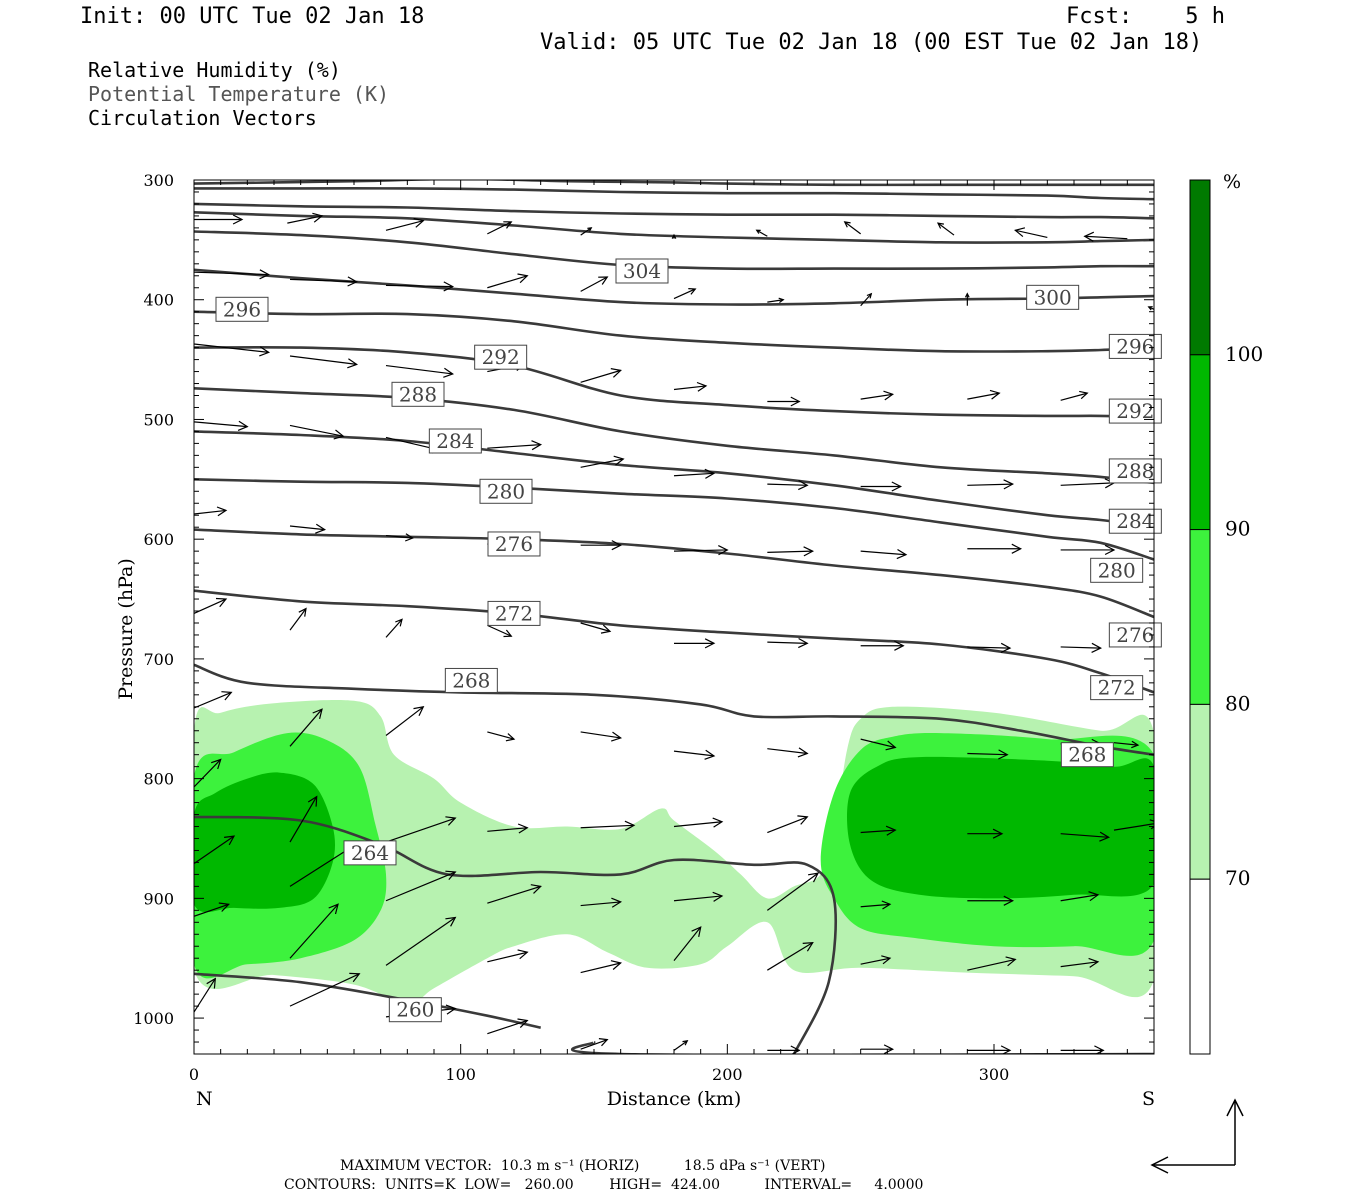  What do you see at coordinates (158, 180) in the screenshot?
I see `y-tick-label-300: 300` at bounding box center [158, 180].